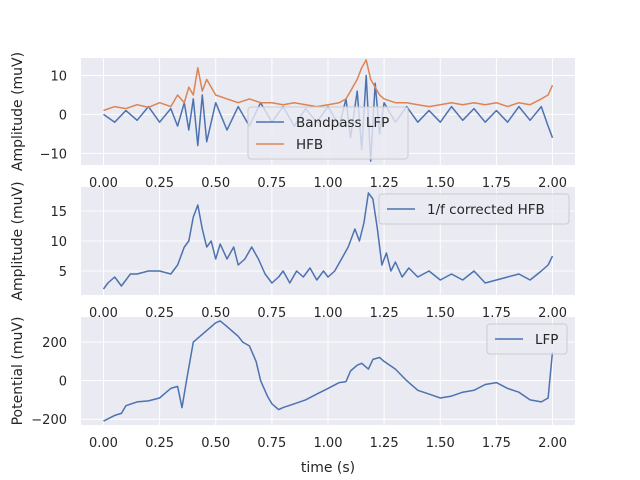 The image size is (640, 480). I want to click on legend: 1/f corrected HFB, so click(474, 209).